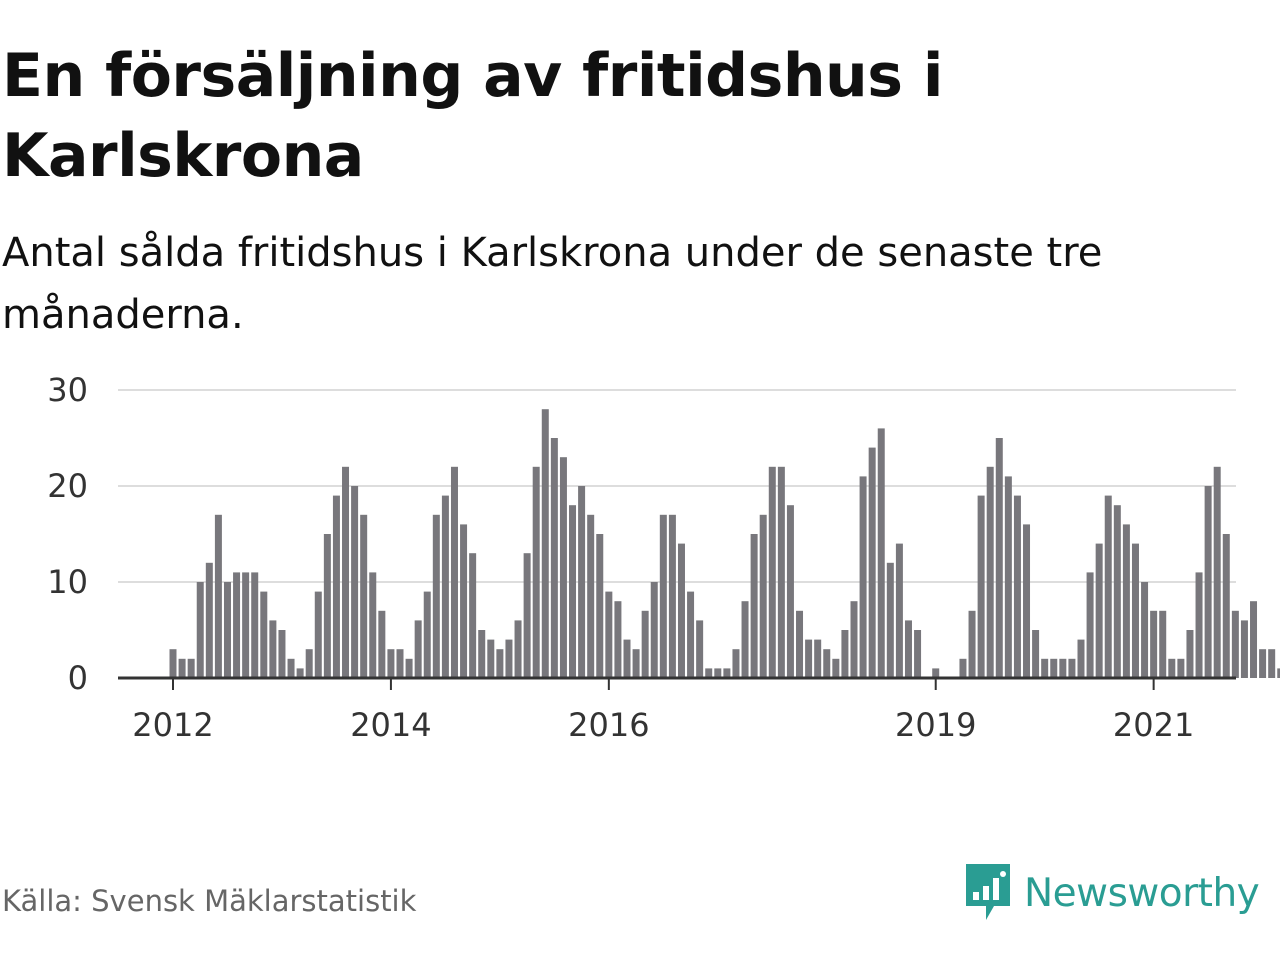 The width and height of the screenshot is (1280, 960). I want to click on x-axis-ticks: 201220142016201920212023, so click(663, 711).